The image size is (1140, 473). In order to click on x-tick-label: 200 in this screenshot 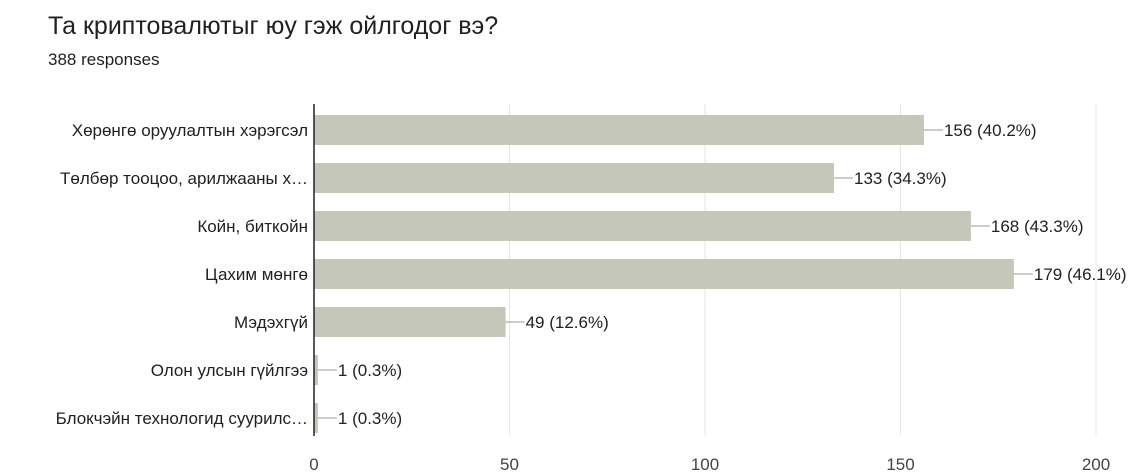, I will do `click(1096, 464)`.